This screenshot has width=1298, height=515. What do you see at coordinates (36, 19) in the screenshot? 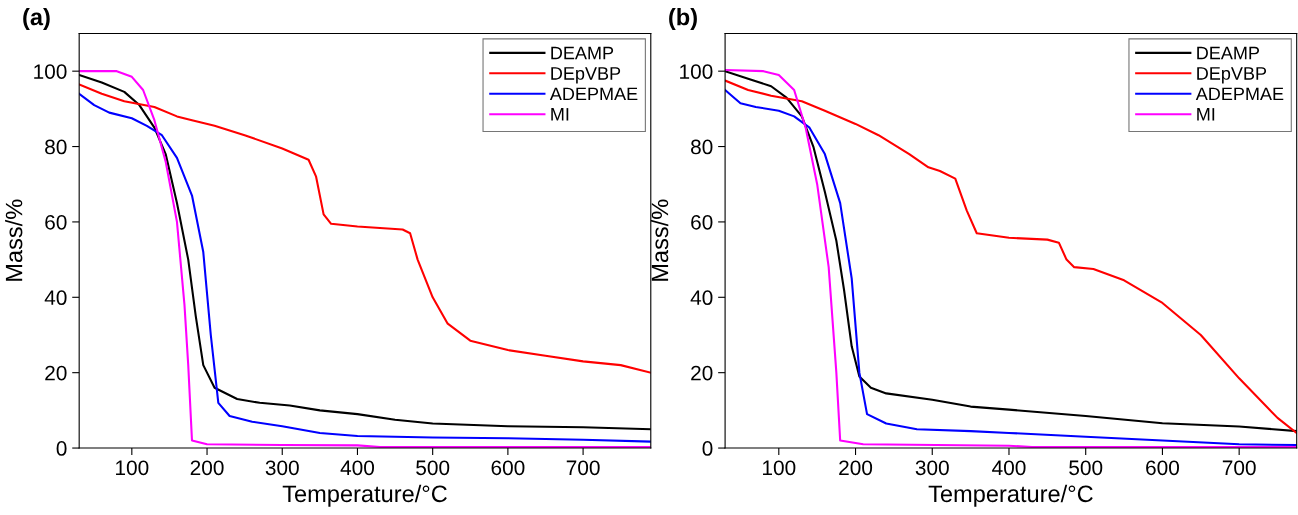
I see `chart-title: (a)` at bounding box center [36, 19].